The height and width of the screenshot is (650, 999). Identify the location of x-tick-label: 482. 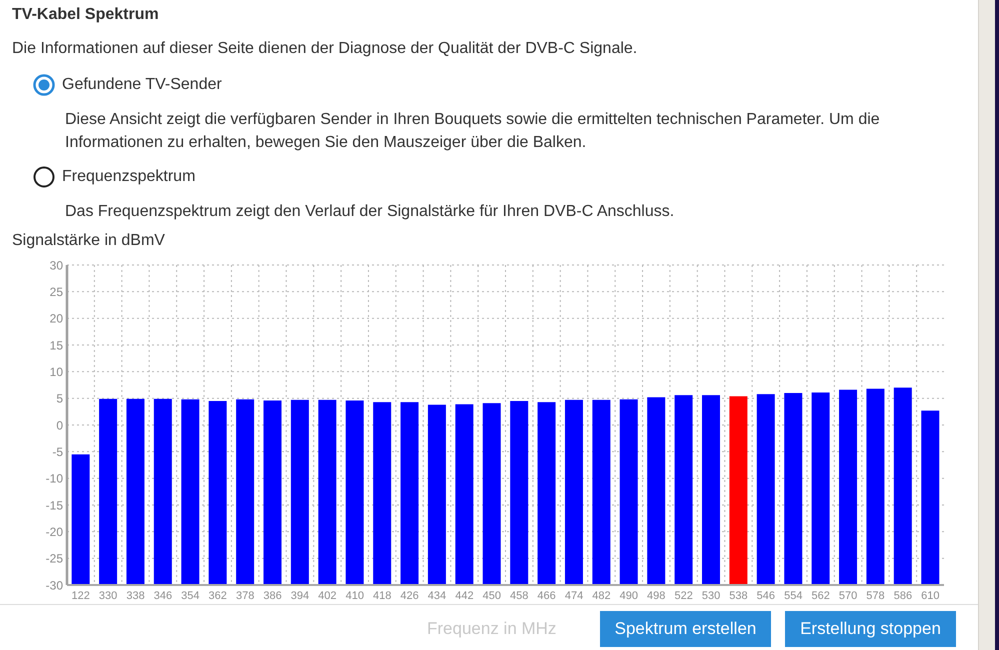
(601, 596).